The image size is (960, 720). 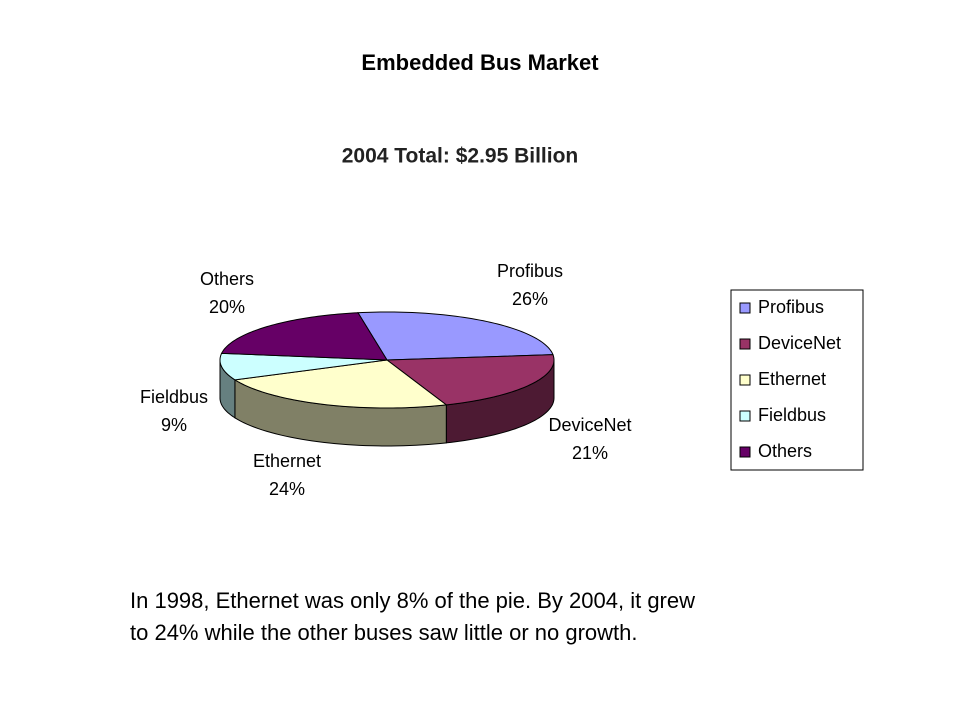 I want to click on legend-label: Fieldbus, so click(x=792, y=415).